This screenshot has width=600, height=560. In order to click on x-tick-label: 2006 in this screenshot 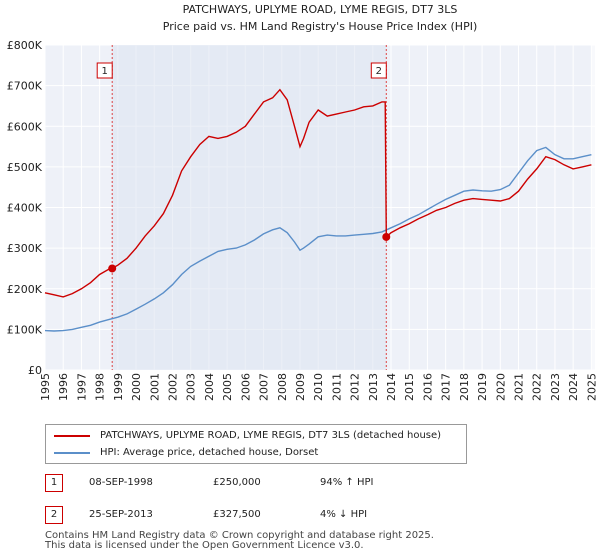, I will do `click(245, 387)`.